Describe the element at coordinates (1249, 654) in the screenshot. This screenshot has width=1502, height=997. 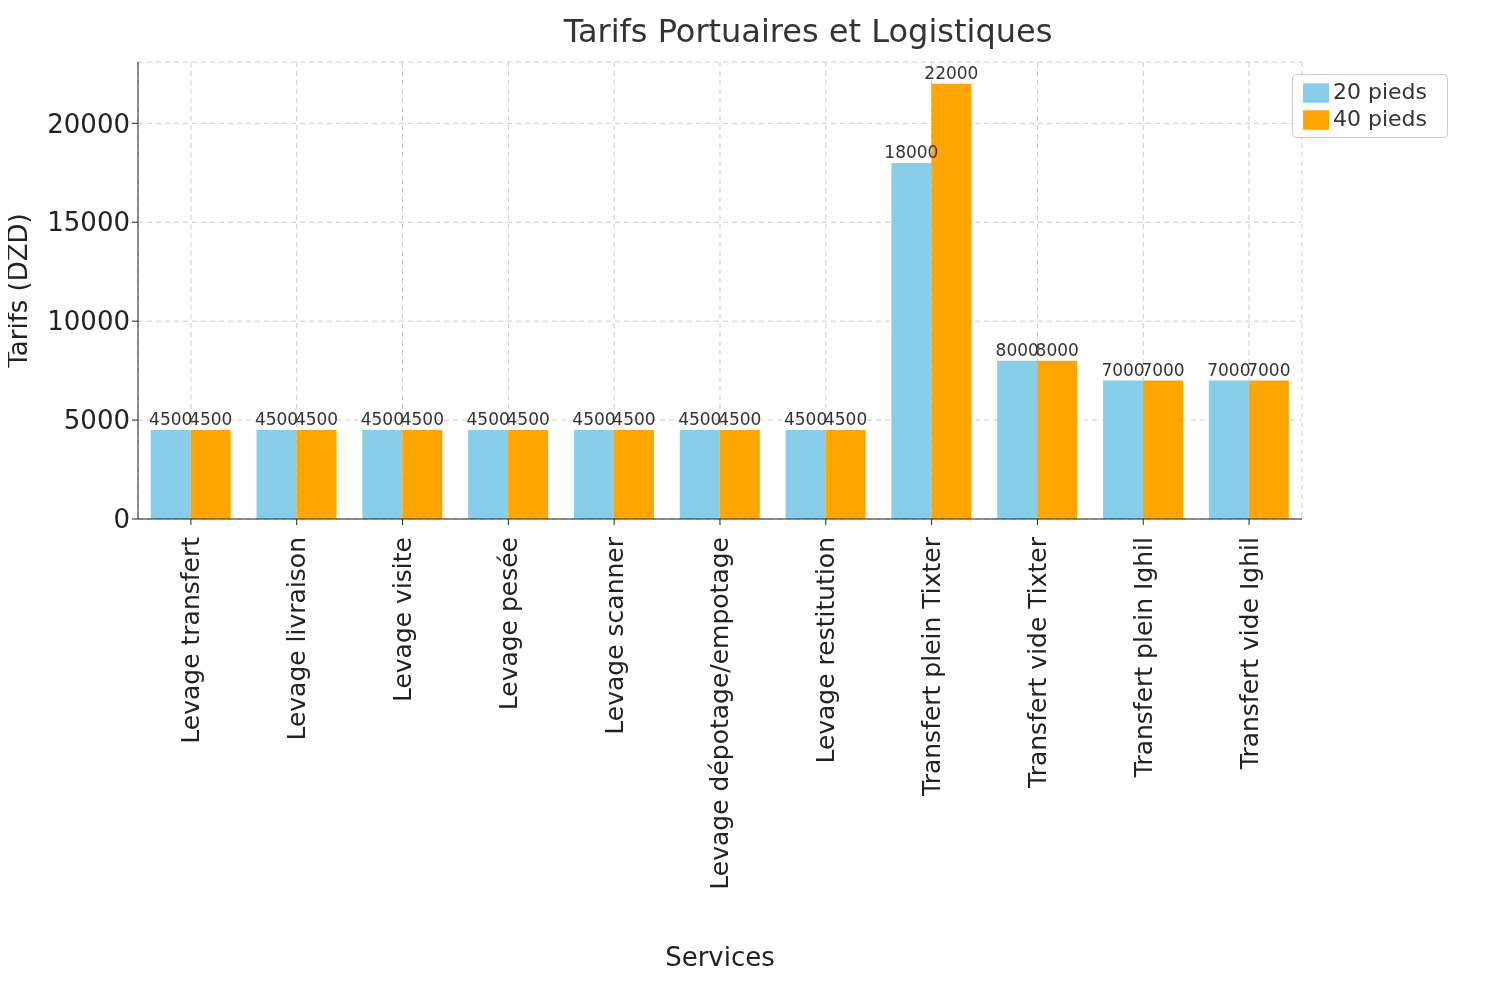
I see `x-tick-label: Transfert vide Ighil` at that location.